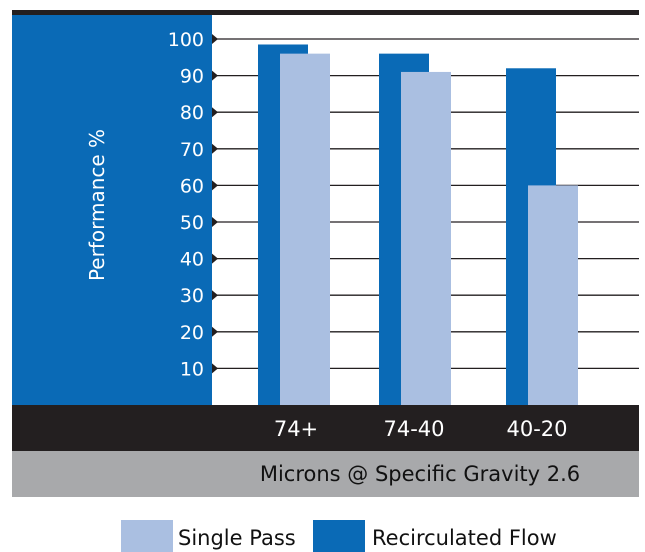 The height and width of the screenshot is (552, 645). Describe the element at coordinates (192, 113) in the screenshot. I see `y-tick-label: 80` at that location.